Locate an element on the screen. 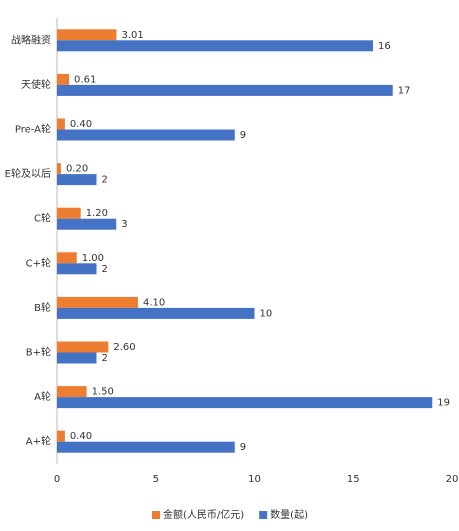 This screenshot has width=459, height=531. x-tick-label: 20 is located at coordinates (452, 479).